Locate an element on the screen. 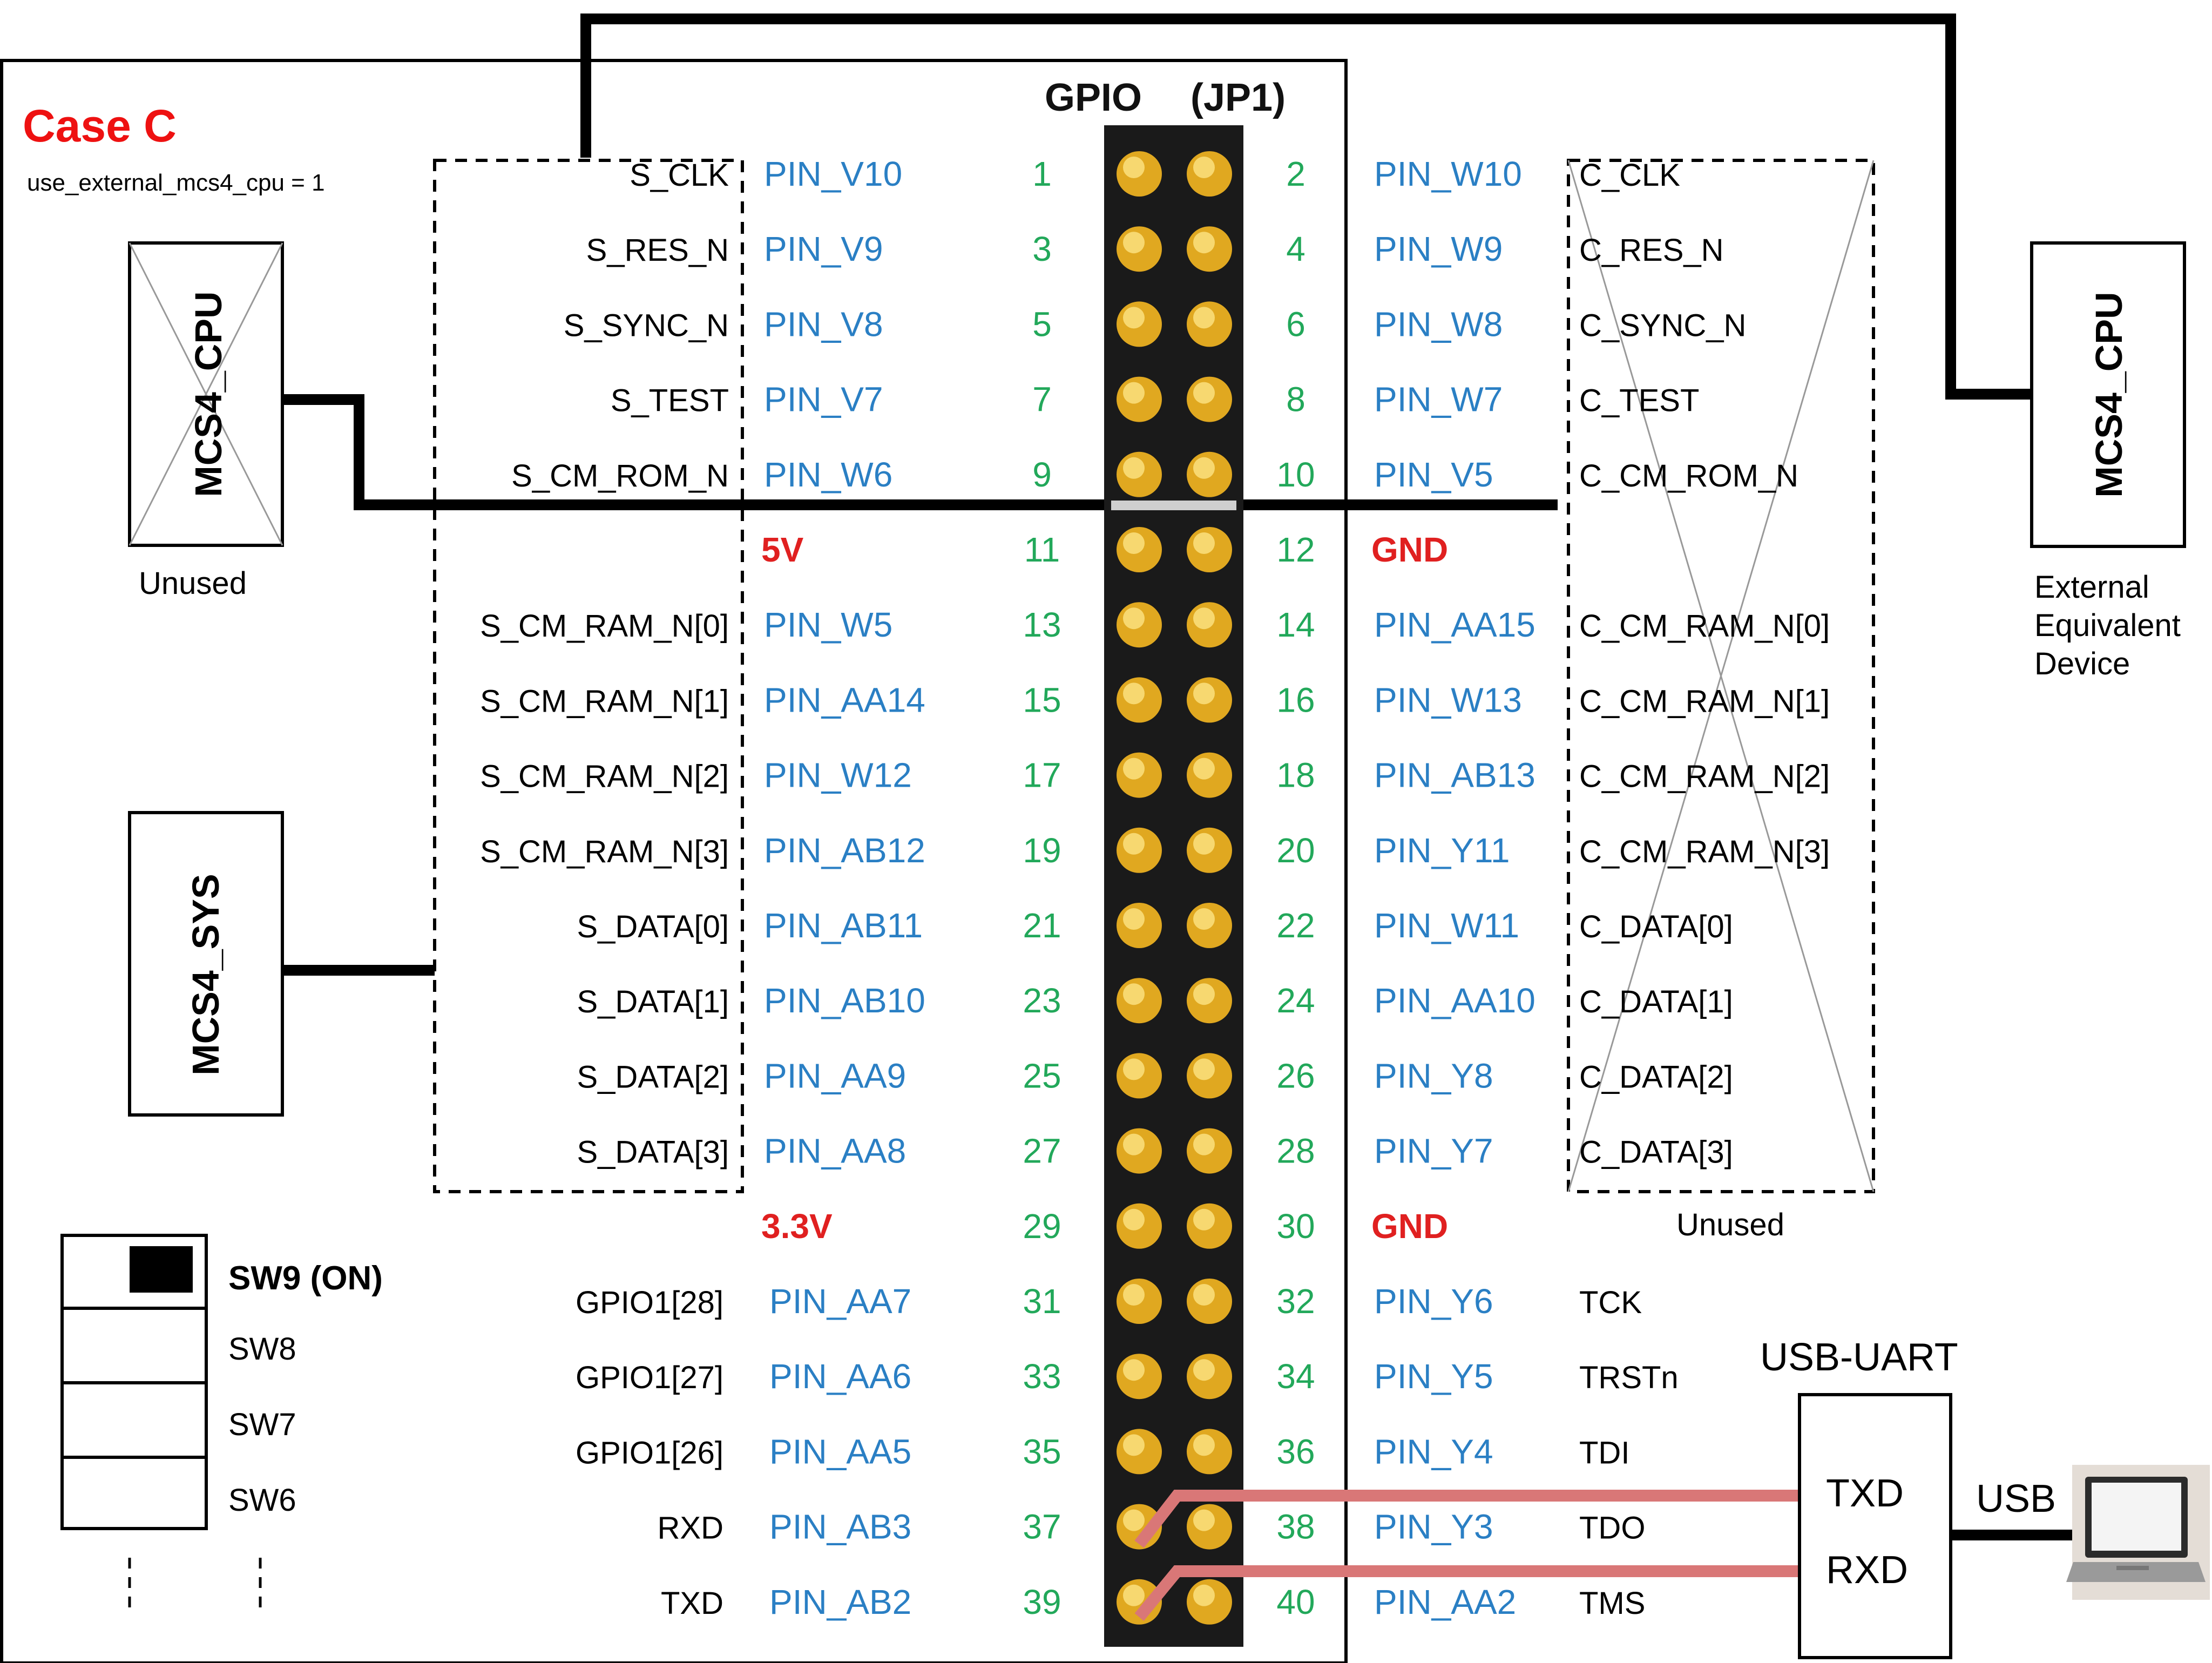  fpga-pin-35: PIN_AA5 is located at coordinates (840, 1451).